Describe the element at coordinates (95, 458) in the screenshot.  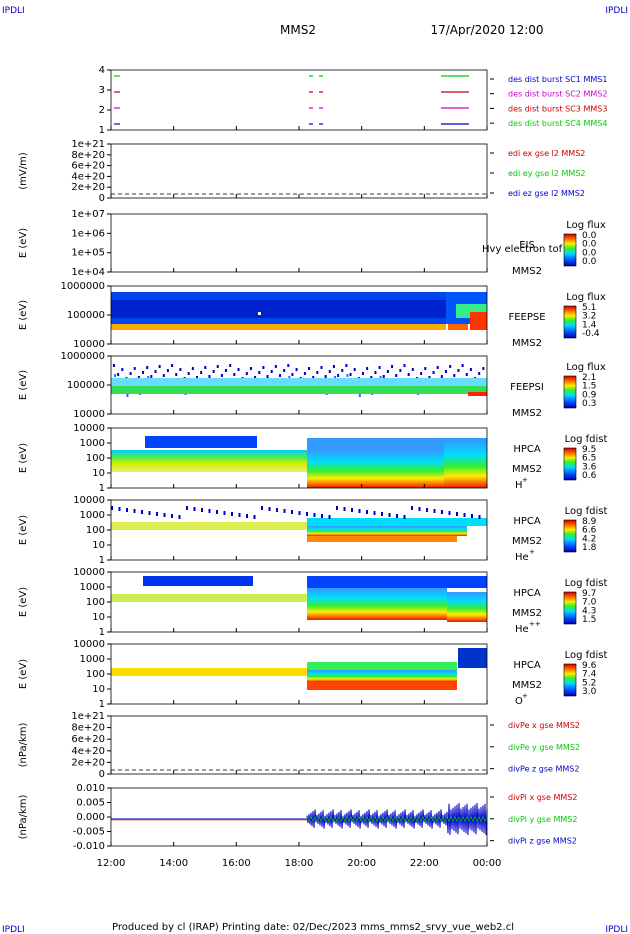
I see `y-tick-label: 100` at that location.